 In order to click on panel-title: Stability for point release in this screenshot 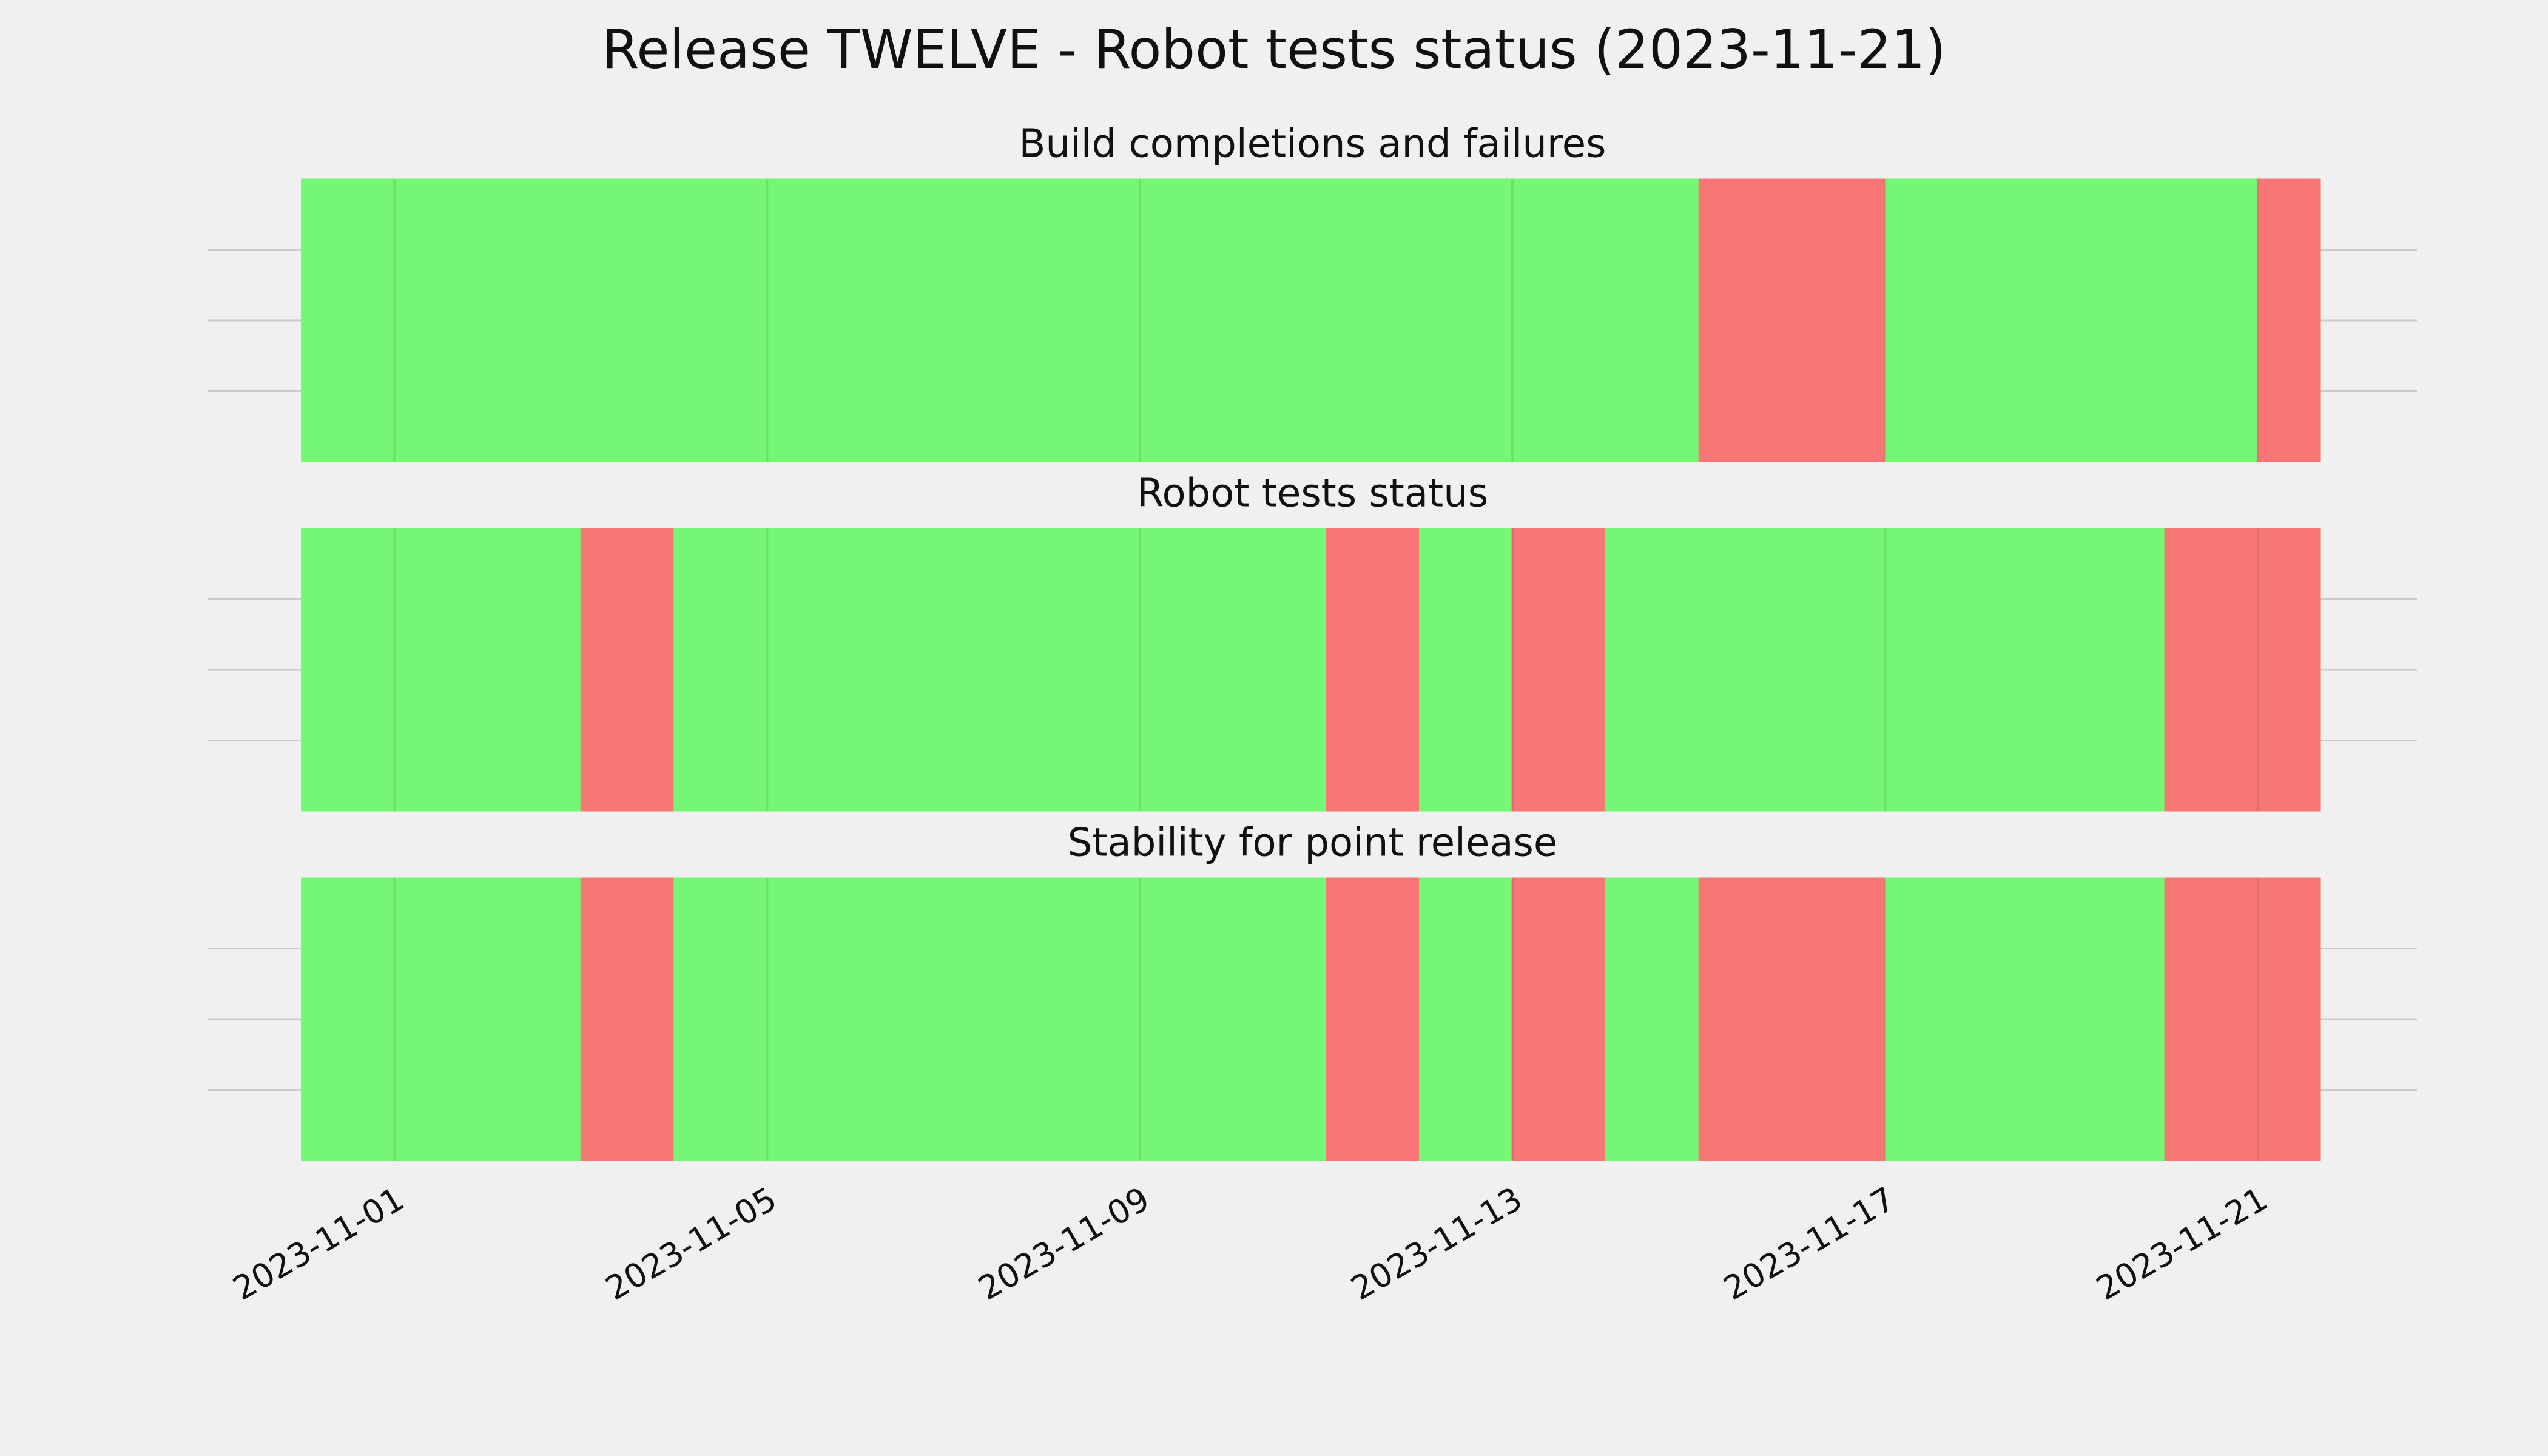, I will do `click(1313, 843)`.